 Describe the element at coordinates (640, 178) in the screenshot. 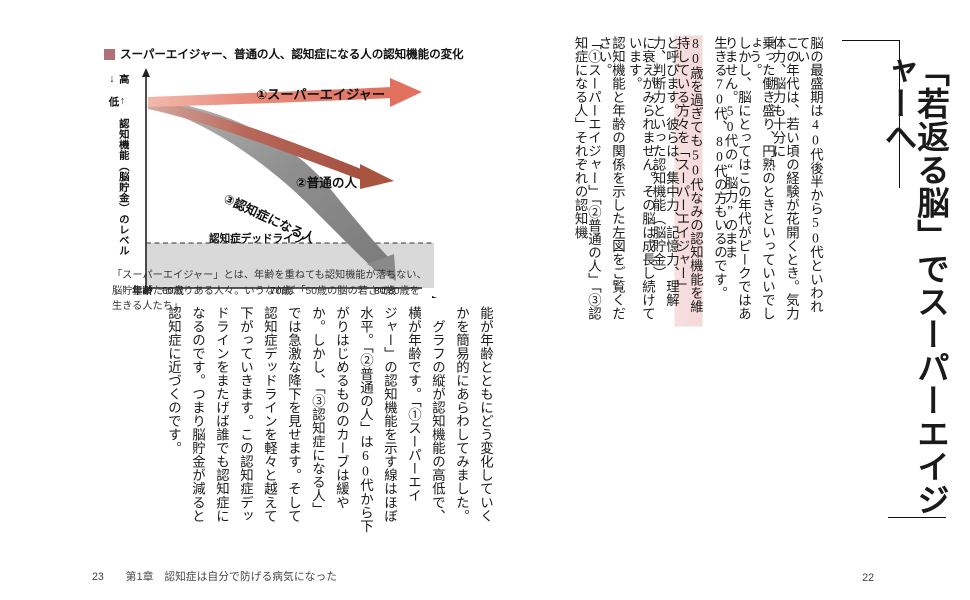

I see `body-column-8: に衰えがみられません。その脳は成長し続けています。` at that location.